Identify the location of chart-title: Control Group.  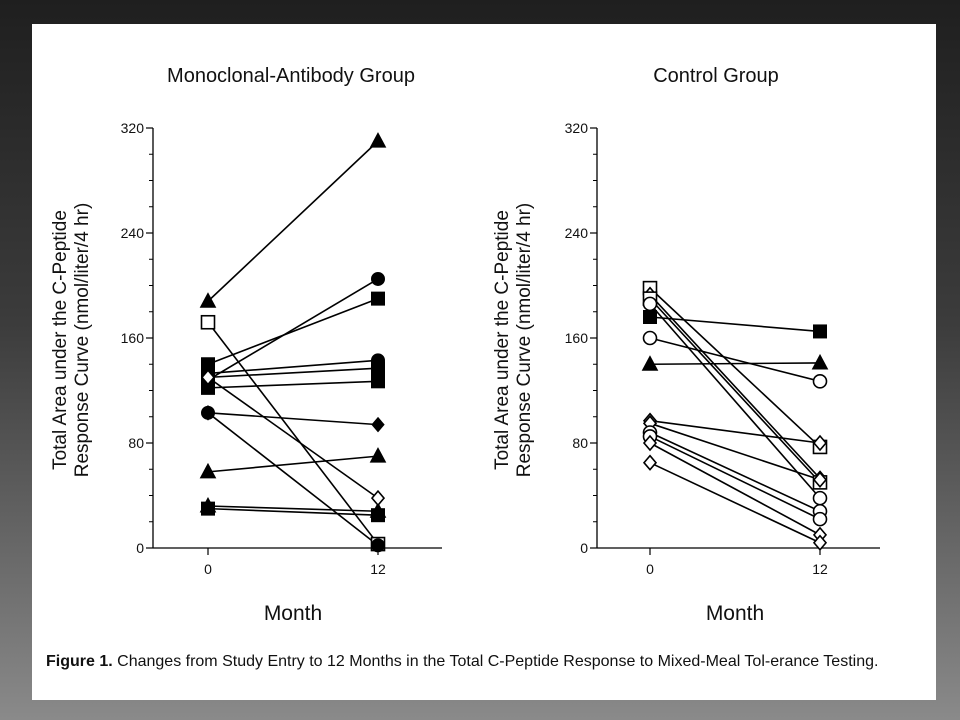
(716, 76).